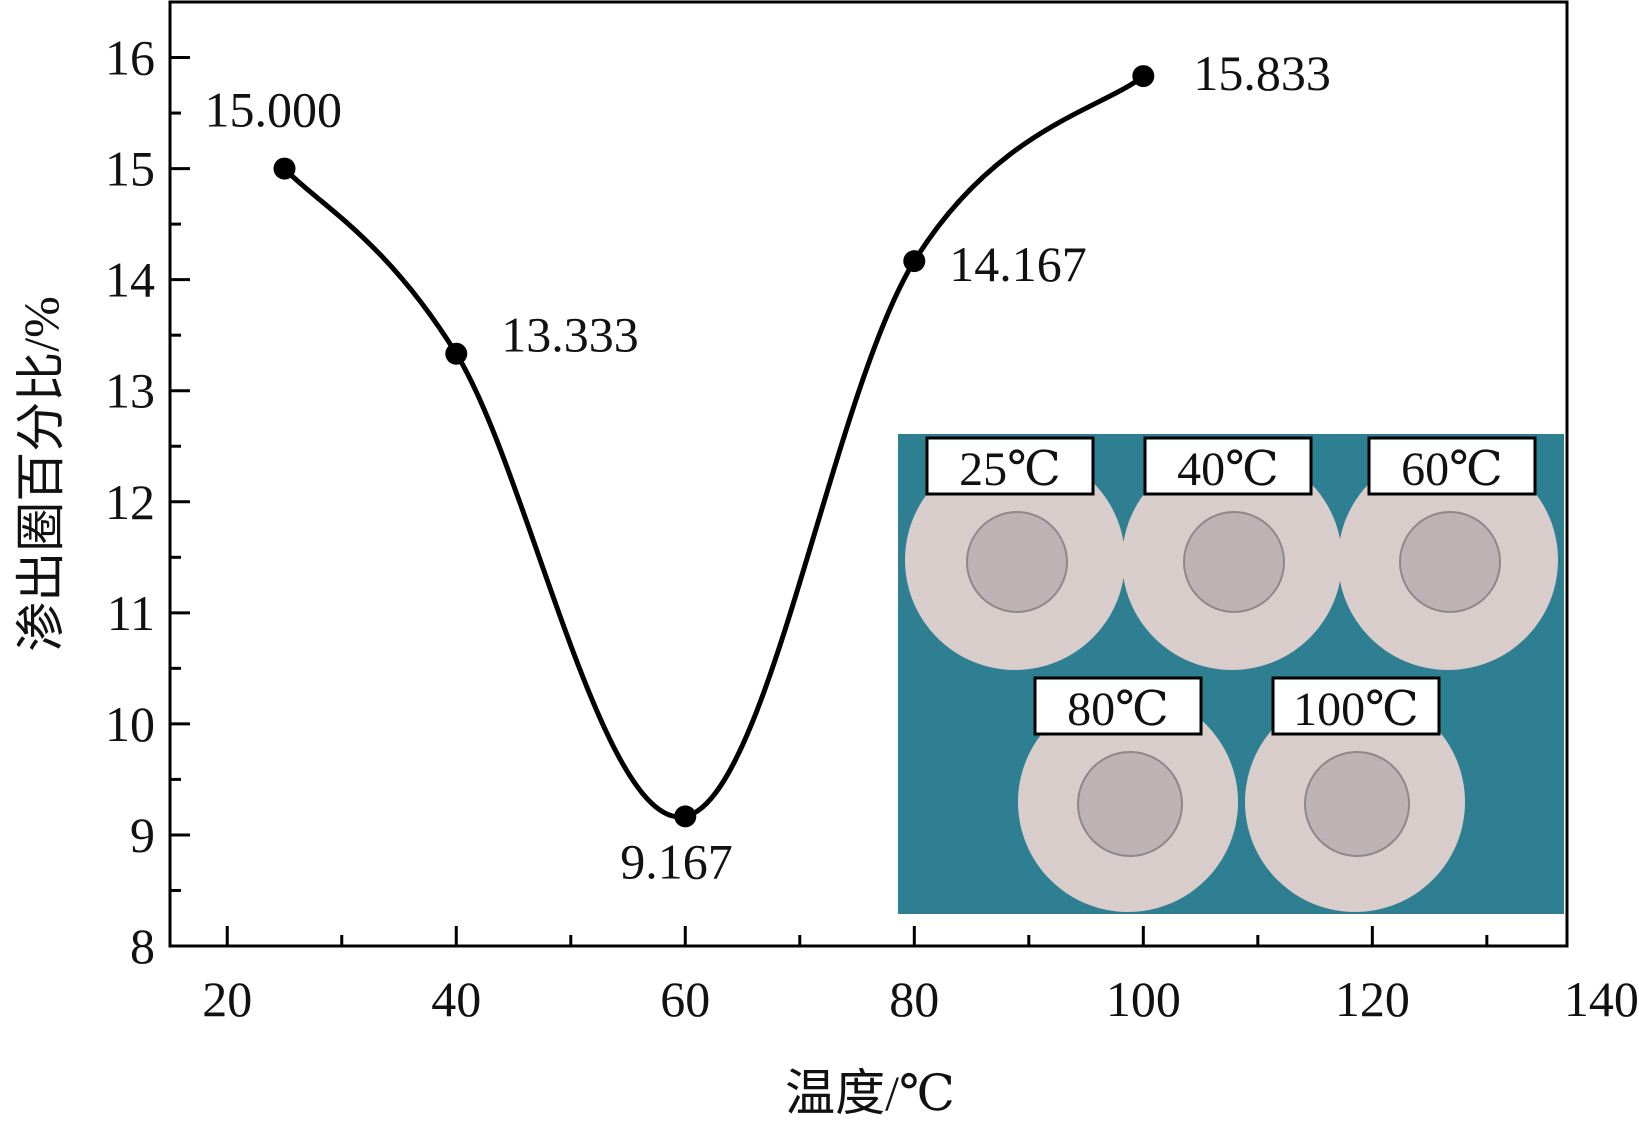  I want to click on y-tick-label: 13, so click(130, 391).